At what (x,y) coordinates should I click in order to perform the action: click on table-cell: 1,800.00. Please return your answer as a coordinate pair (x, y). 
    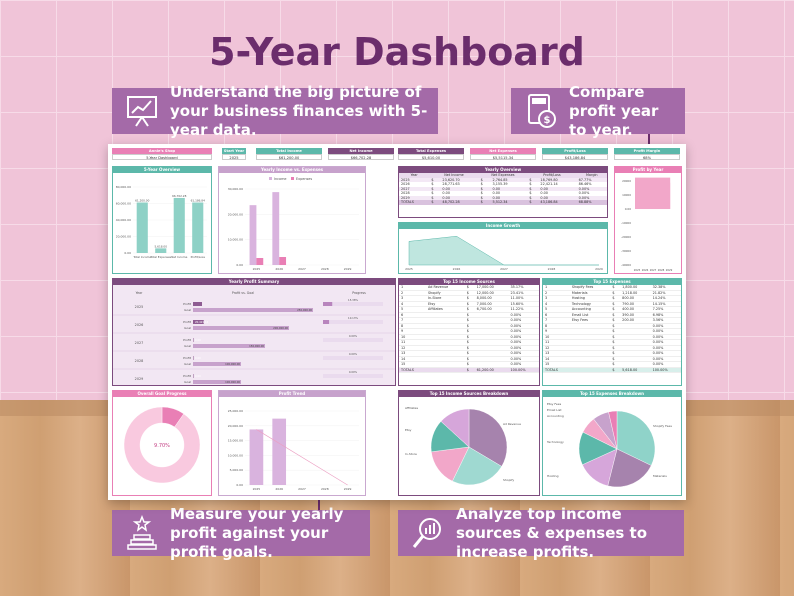
    Looking at the image, I should click on (635, 288).